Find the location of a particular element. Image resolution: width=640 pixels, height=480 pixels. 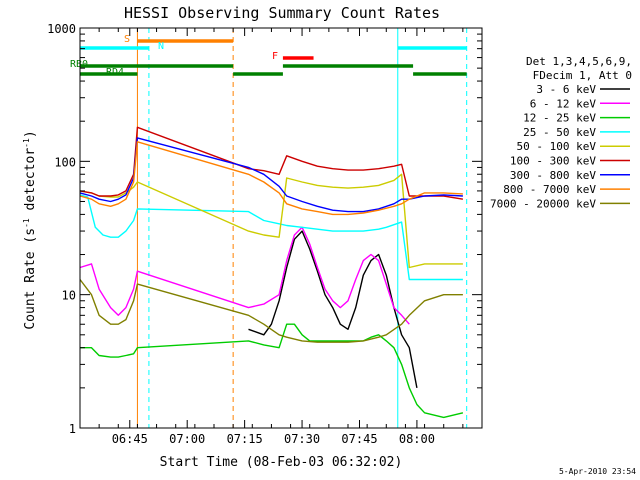

series-line-100-300-kev is located at coordinates (271, 163).